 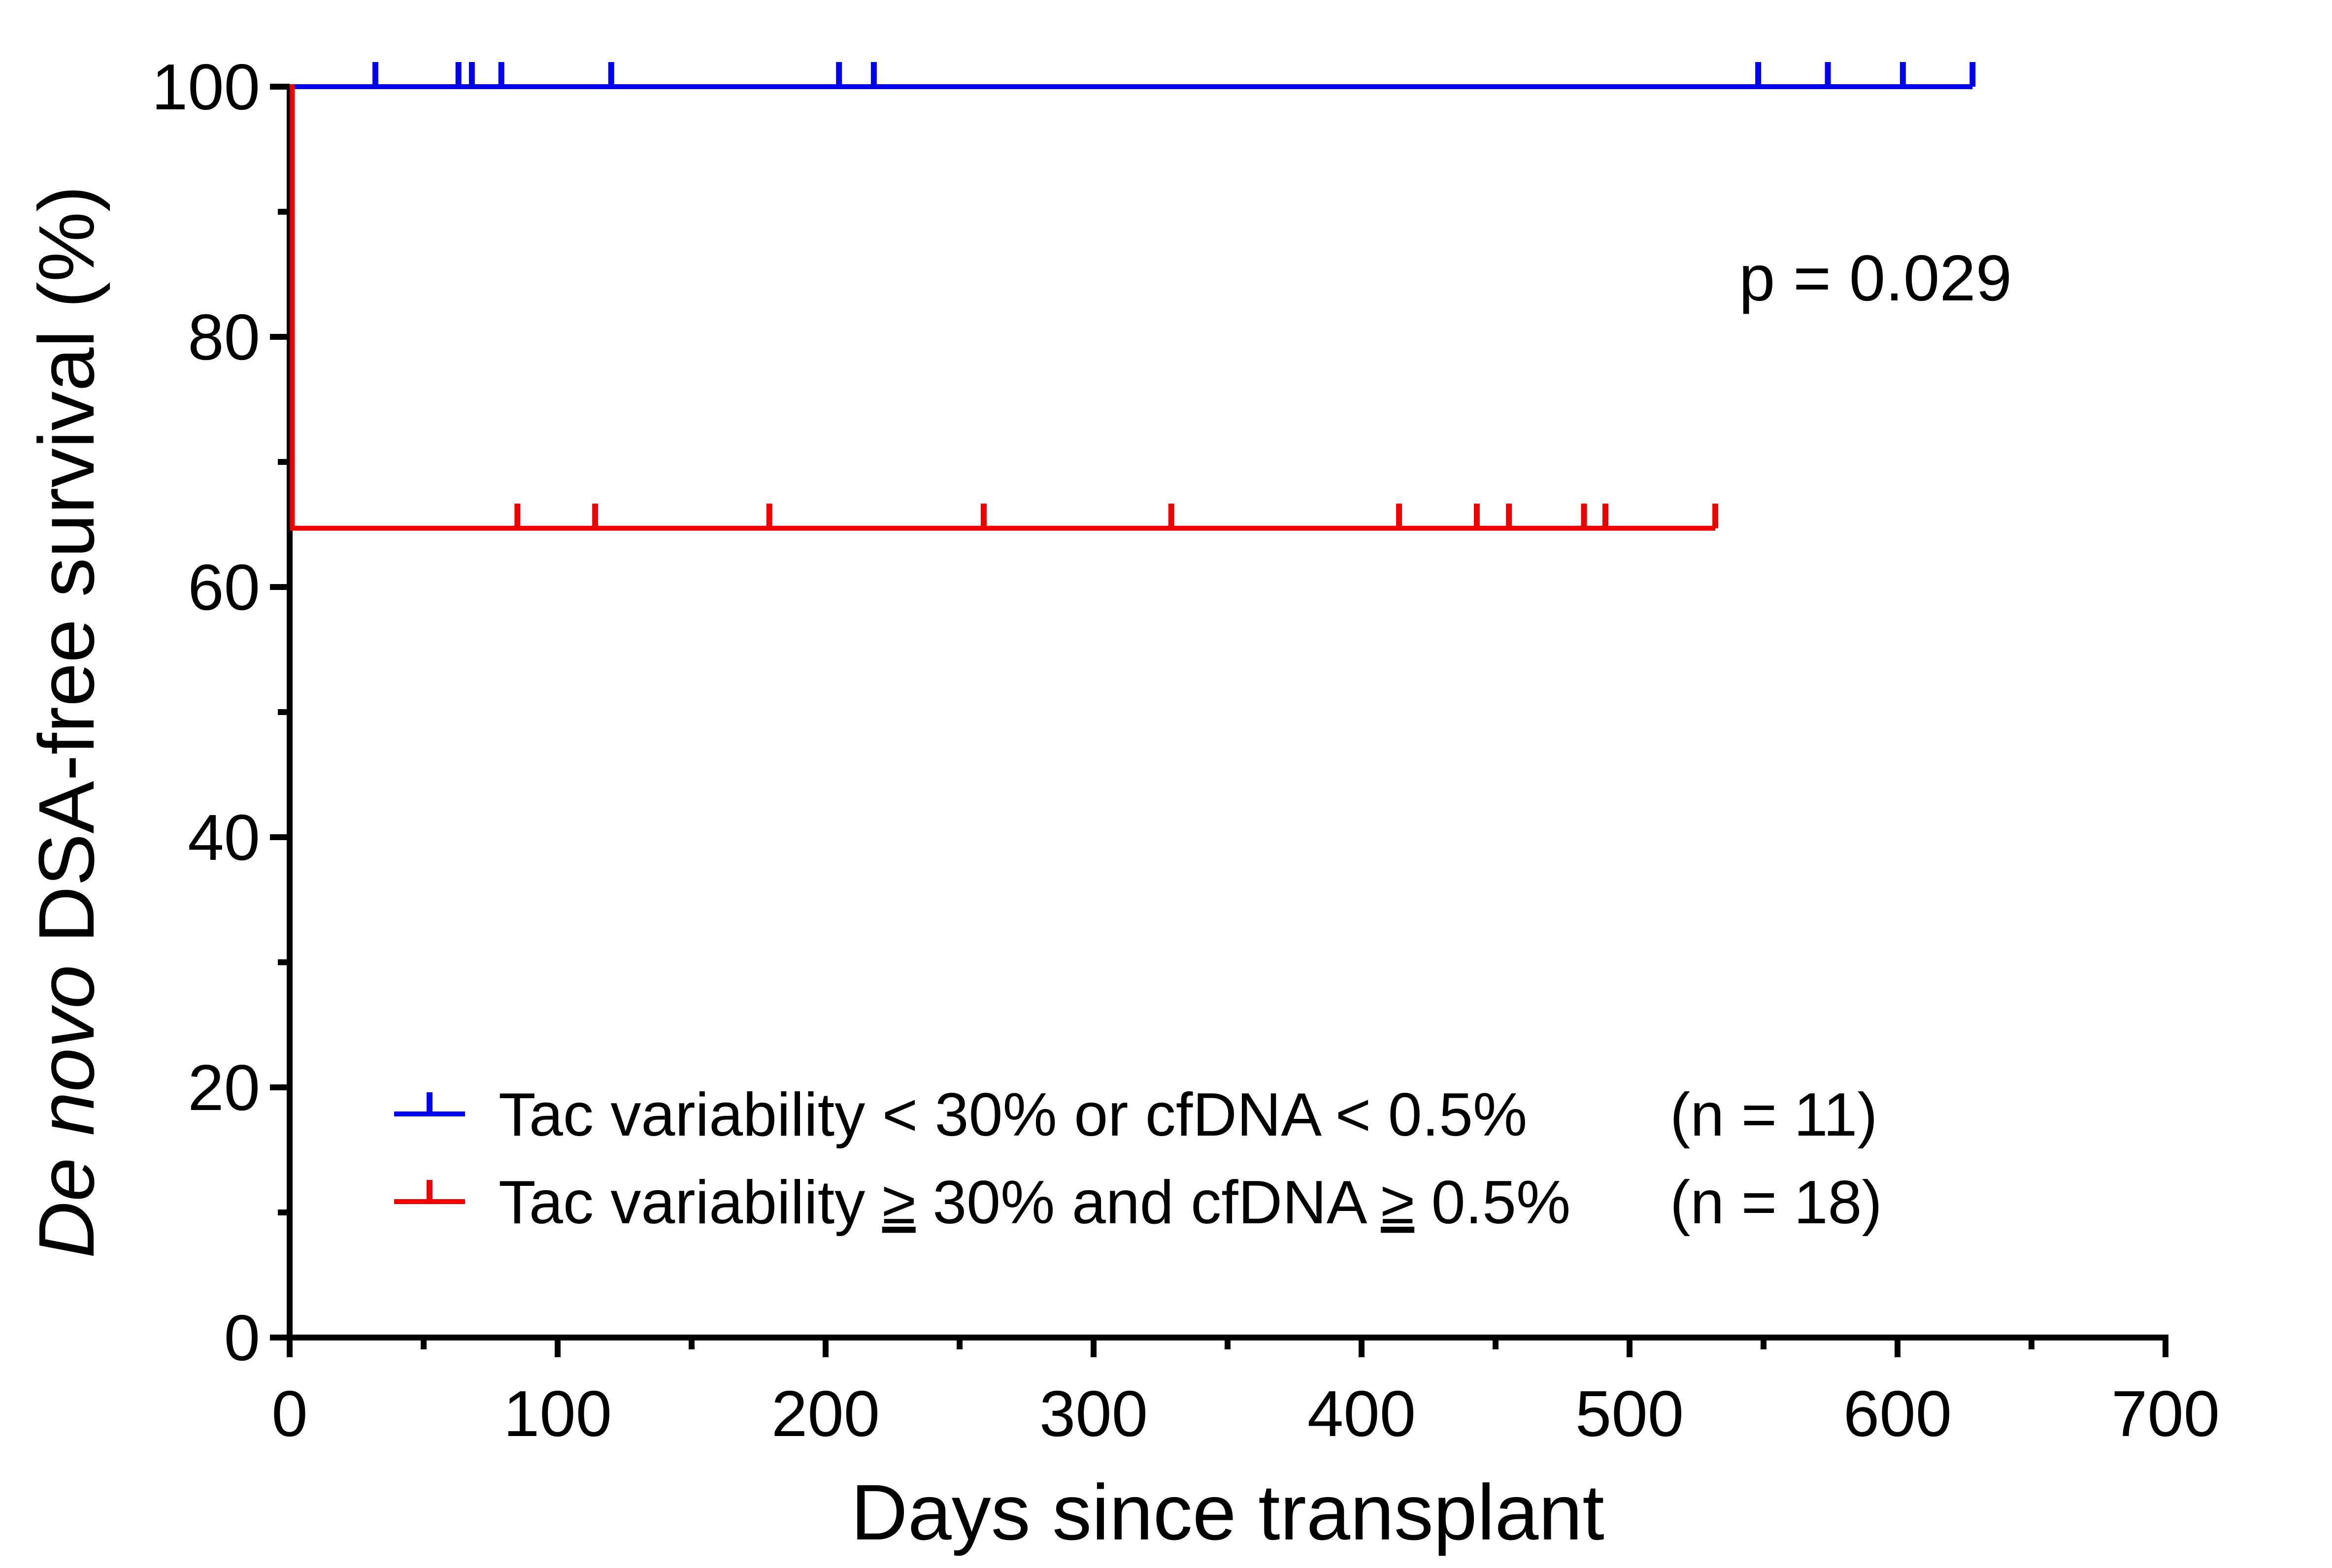 I want to click on x-tick-label: 500, so click(x=1630, y=1414).